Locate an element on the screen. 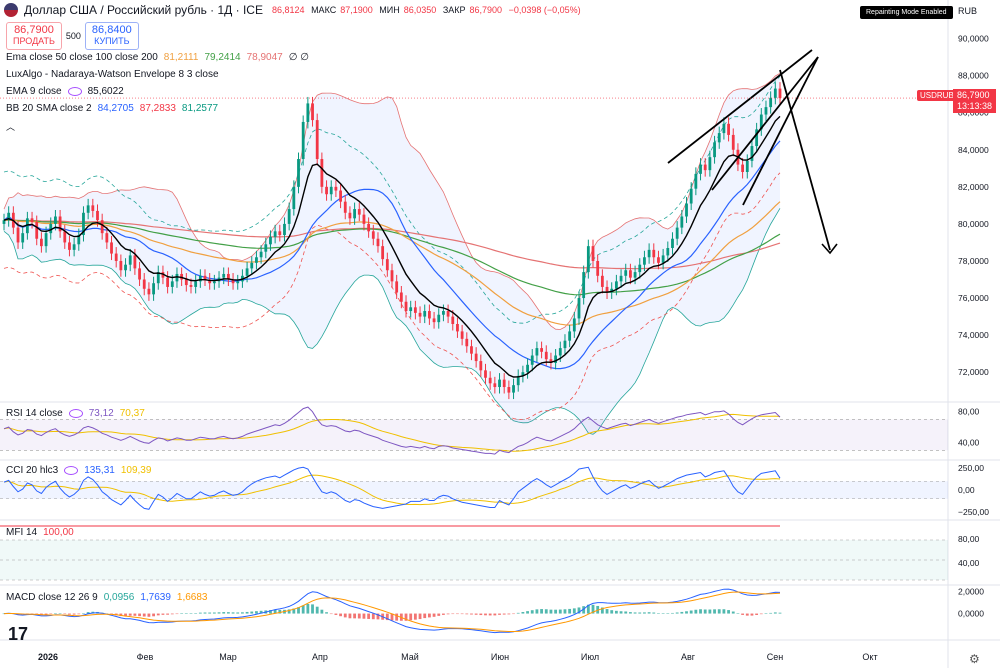 The image size is (1000, 668). currency-label: RUB is located at coordinates (968, 11).